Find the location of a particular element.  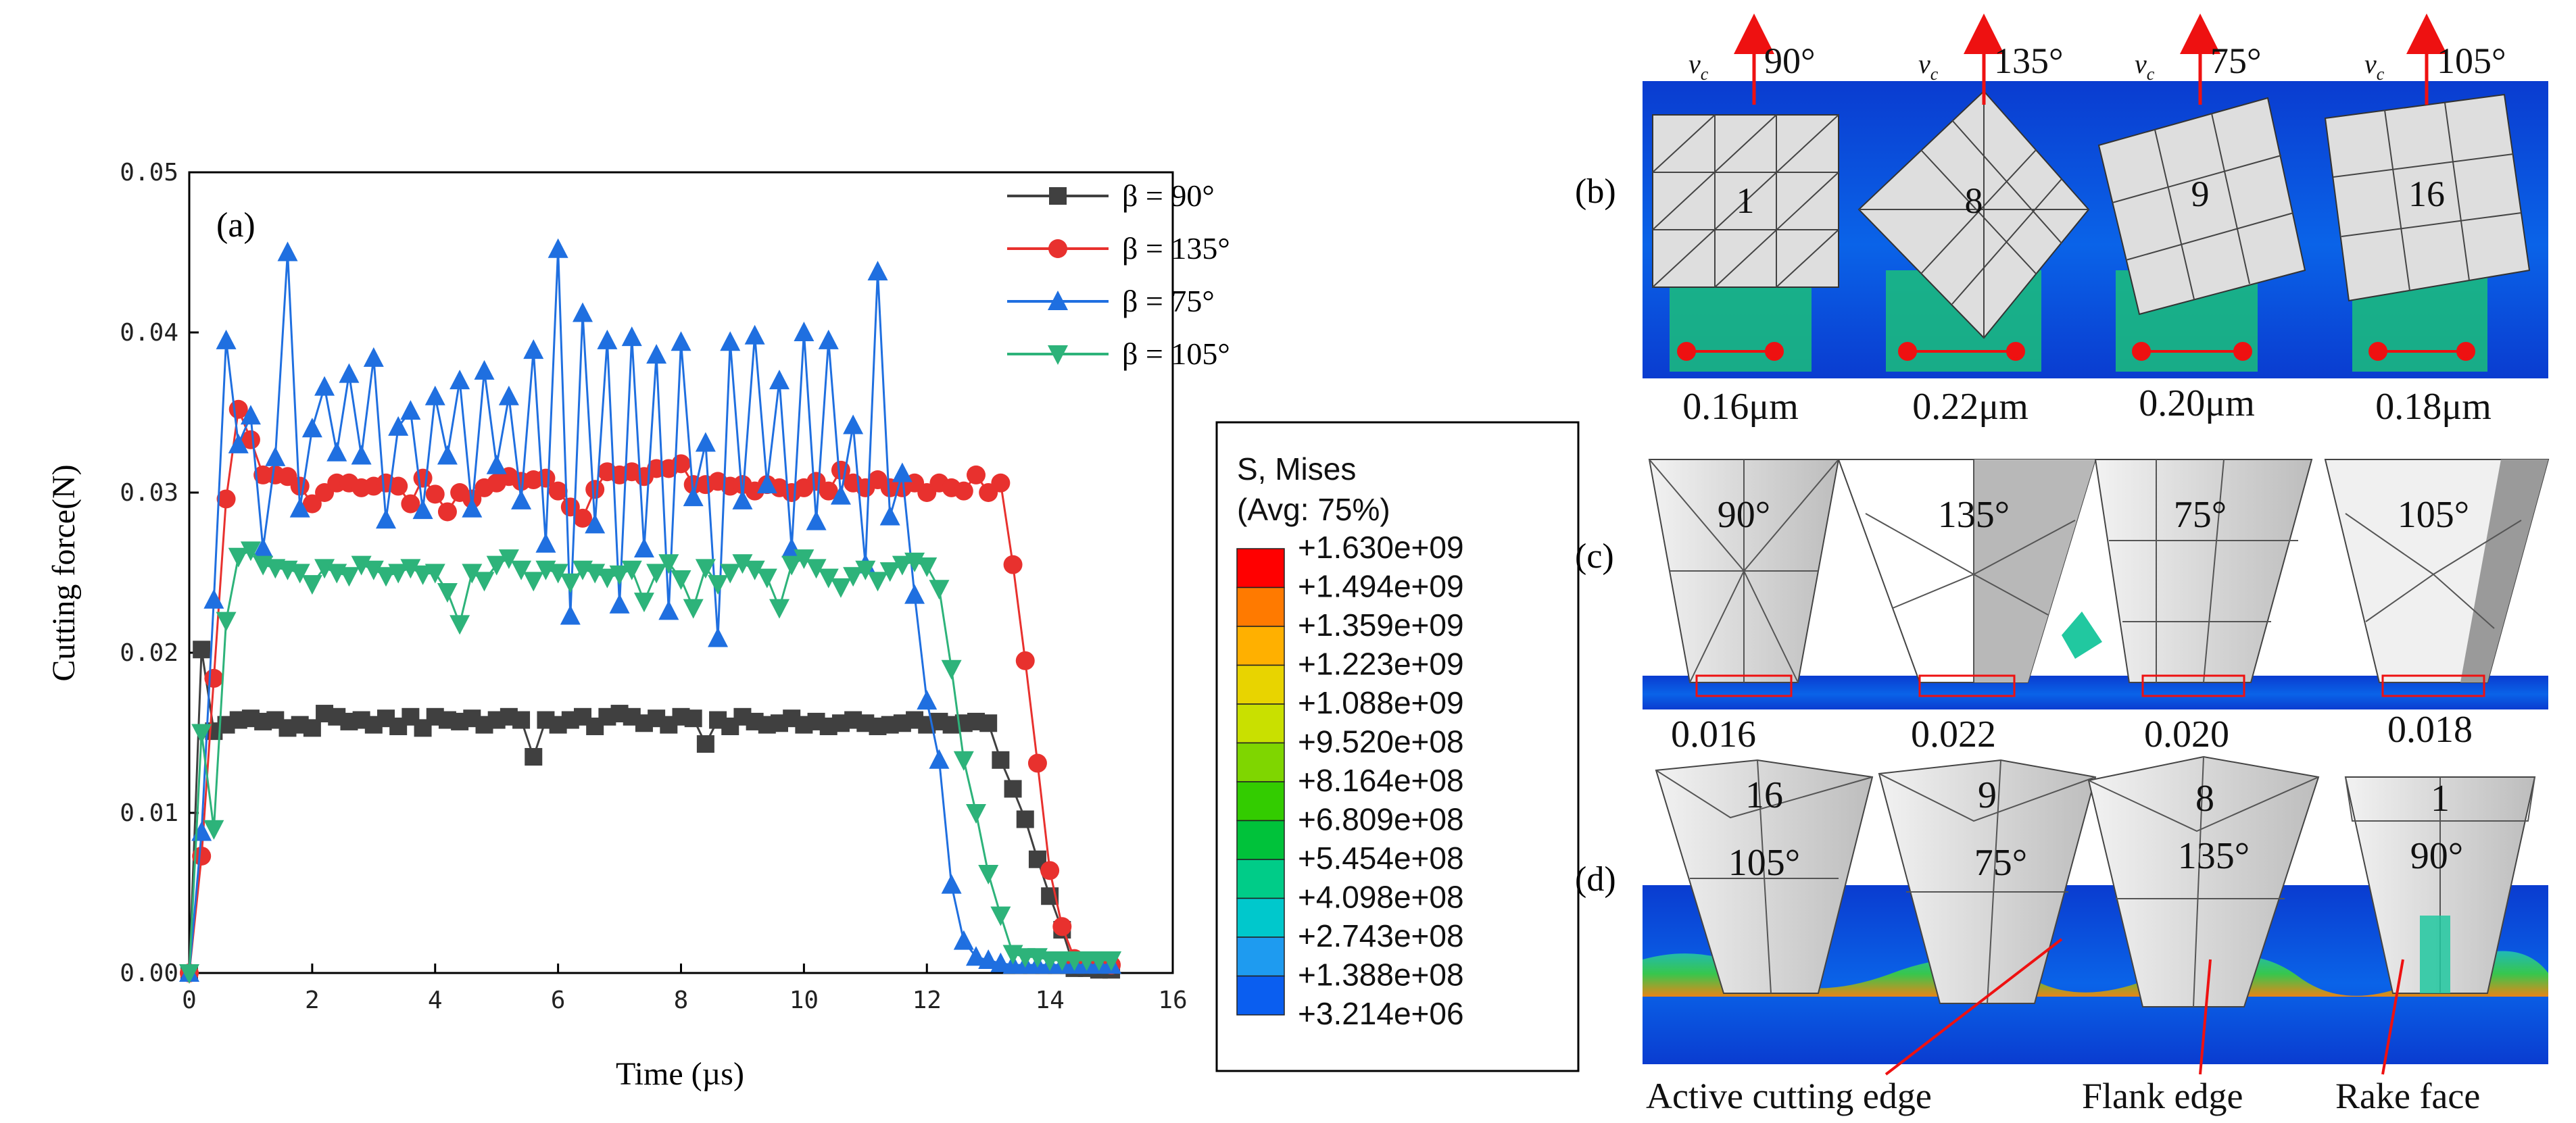

x-tick-label: 2 is located at coordinates (312, 1000).